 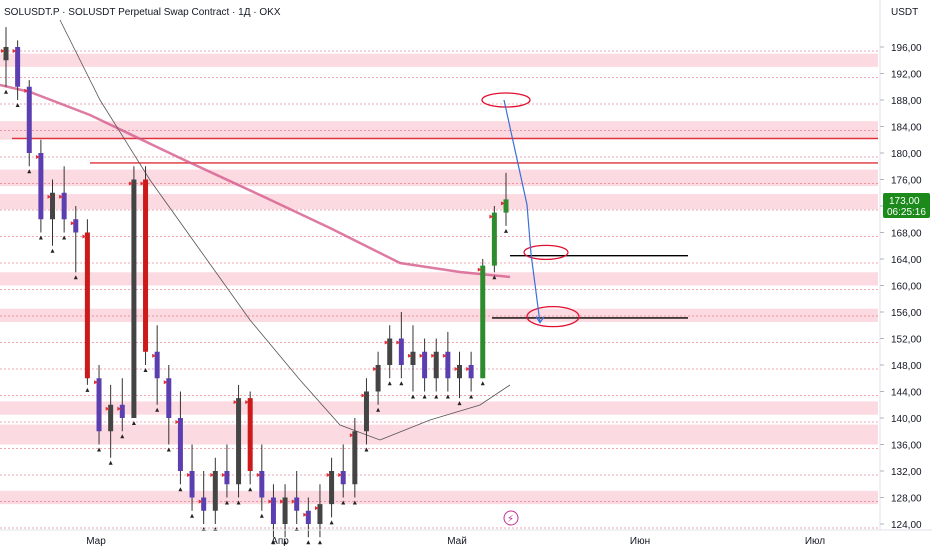 I want to click on last-price-countdown: 06:25:16, so click(x=906, y=212).